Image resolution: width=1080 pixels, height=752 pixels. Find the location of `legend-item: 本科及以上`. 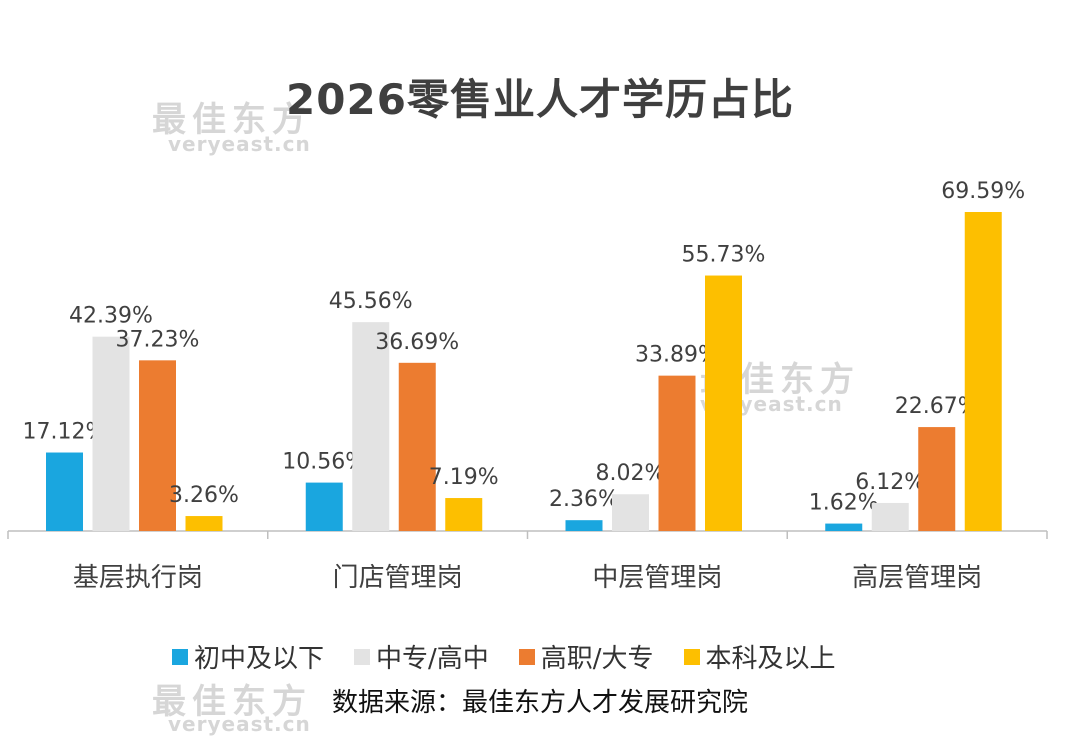

legend-item: 本科及以上 is located at coordinates (759, 656).